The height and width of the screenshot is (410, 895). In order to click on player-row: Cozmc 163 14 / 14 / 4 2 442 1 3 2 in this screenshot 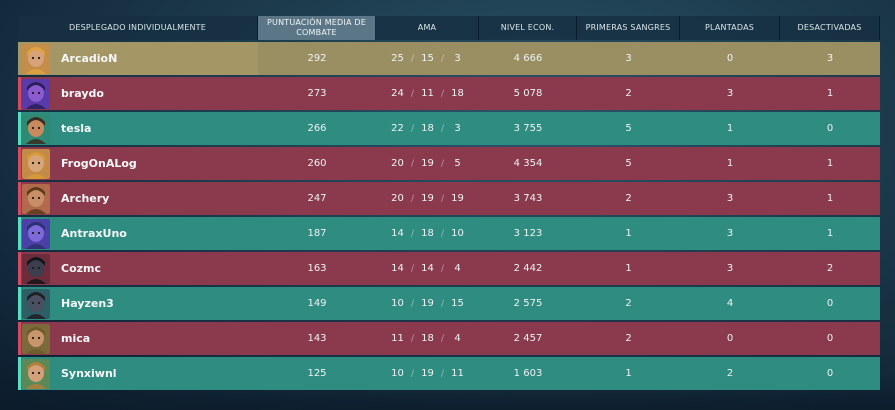, I will do `click(449, 268)`.